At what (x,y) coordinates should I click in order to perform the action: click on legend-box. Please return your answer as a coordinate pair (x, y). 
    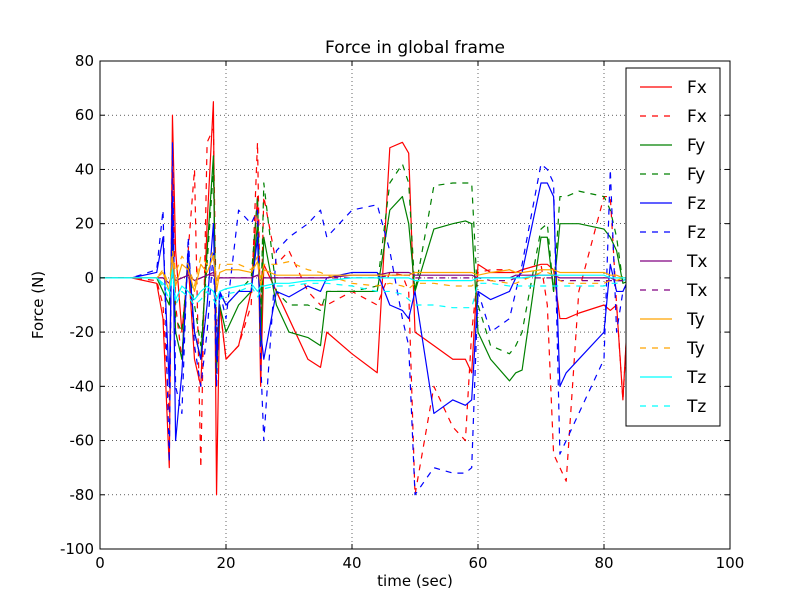
    Looking at the image, I should click on (673, 247).